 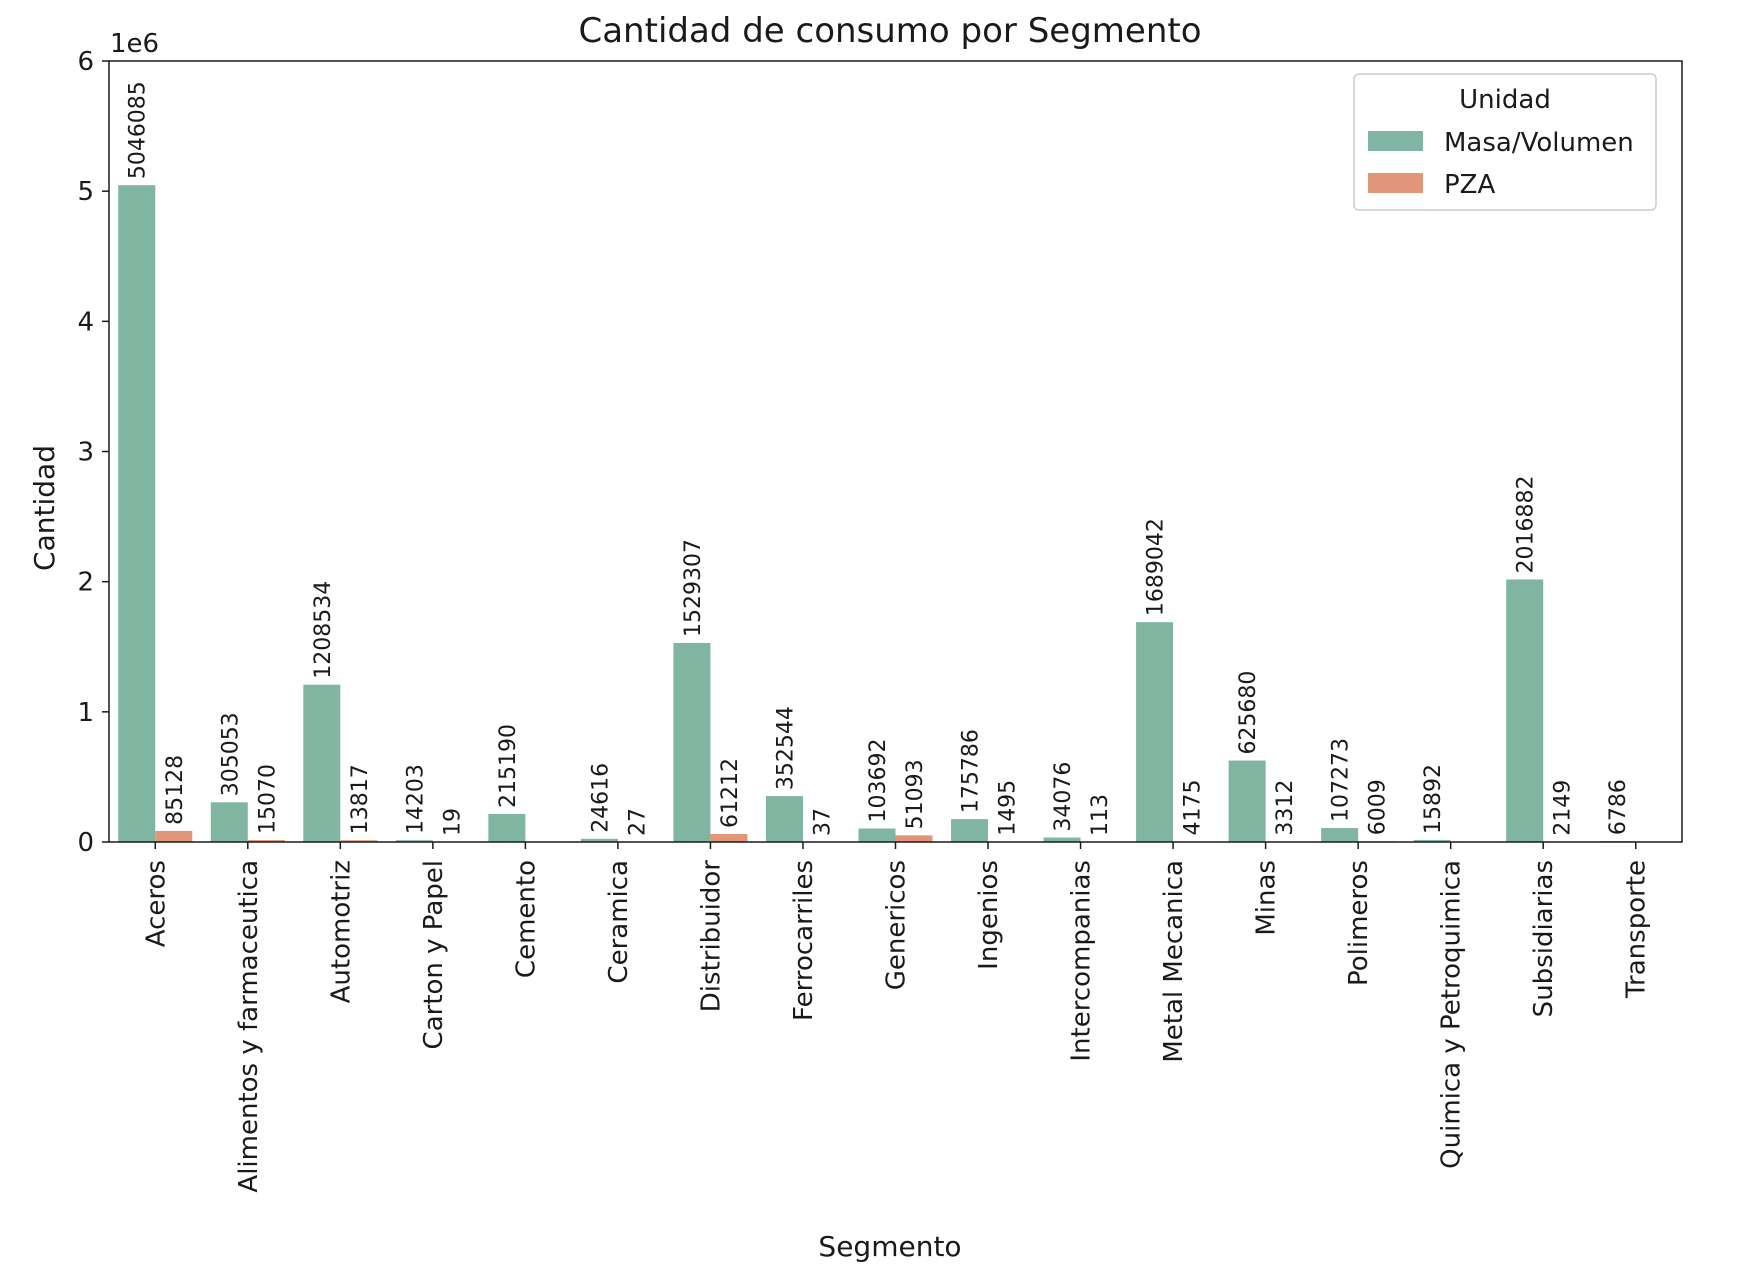 I want to click on data-label-pza-carton-y-papel: 19, so click(x=452, y=822).